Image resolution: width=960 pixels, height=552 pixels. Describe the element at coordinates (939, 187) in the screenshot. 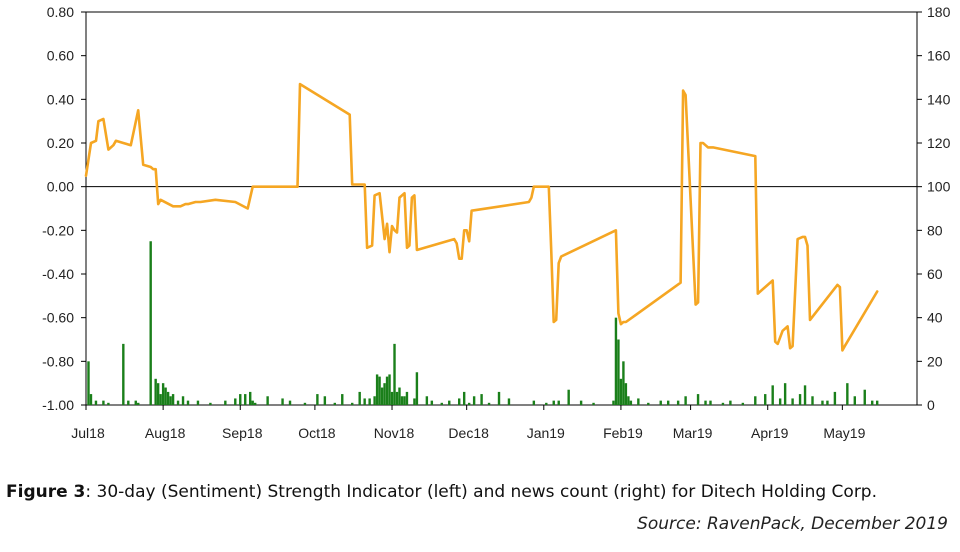

I see `right-axis-tick-label: 100` at that location.